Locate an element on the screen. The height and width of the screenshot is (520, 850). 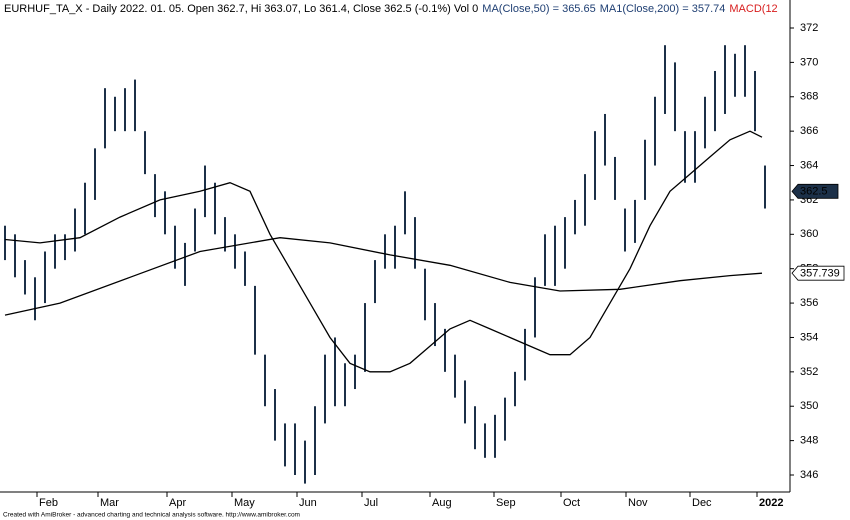
y-tick-label: 368 is located at coordinates (809, 97).